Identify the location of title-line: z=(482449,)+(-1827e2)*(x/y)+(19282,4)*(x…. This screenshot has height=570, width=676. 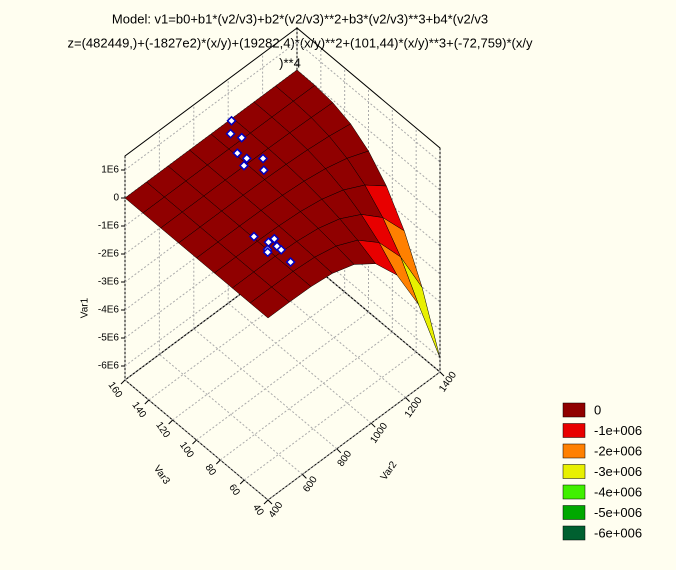
(300, 42).